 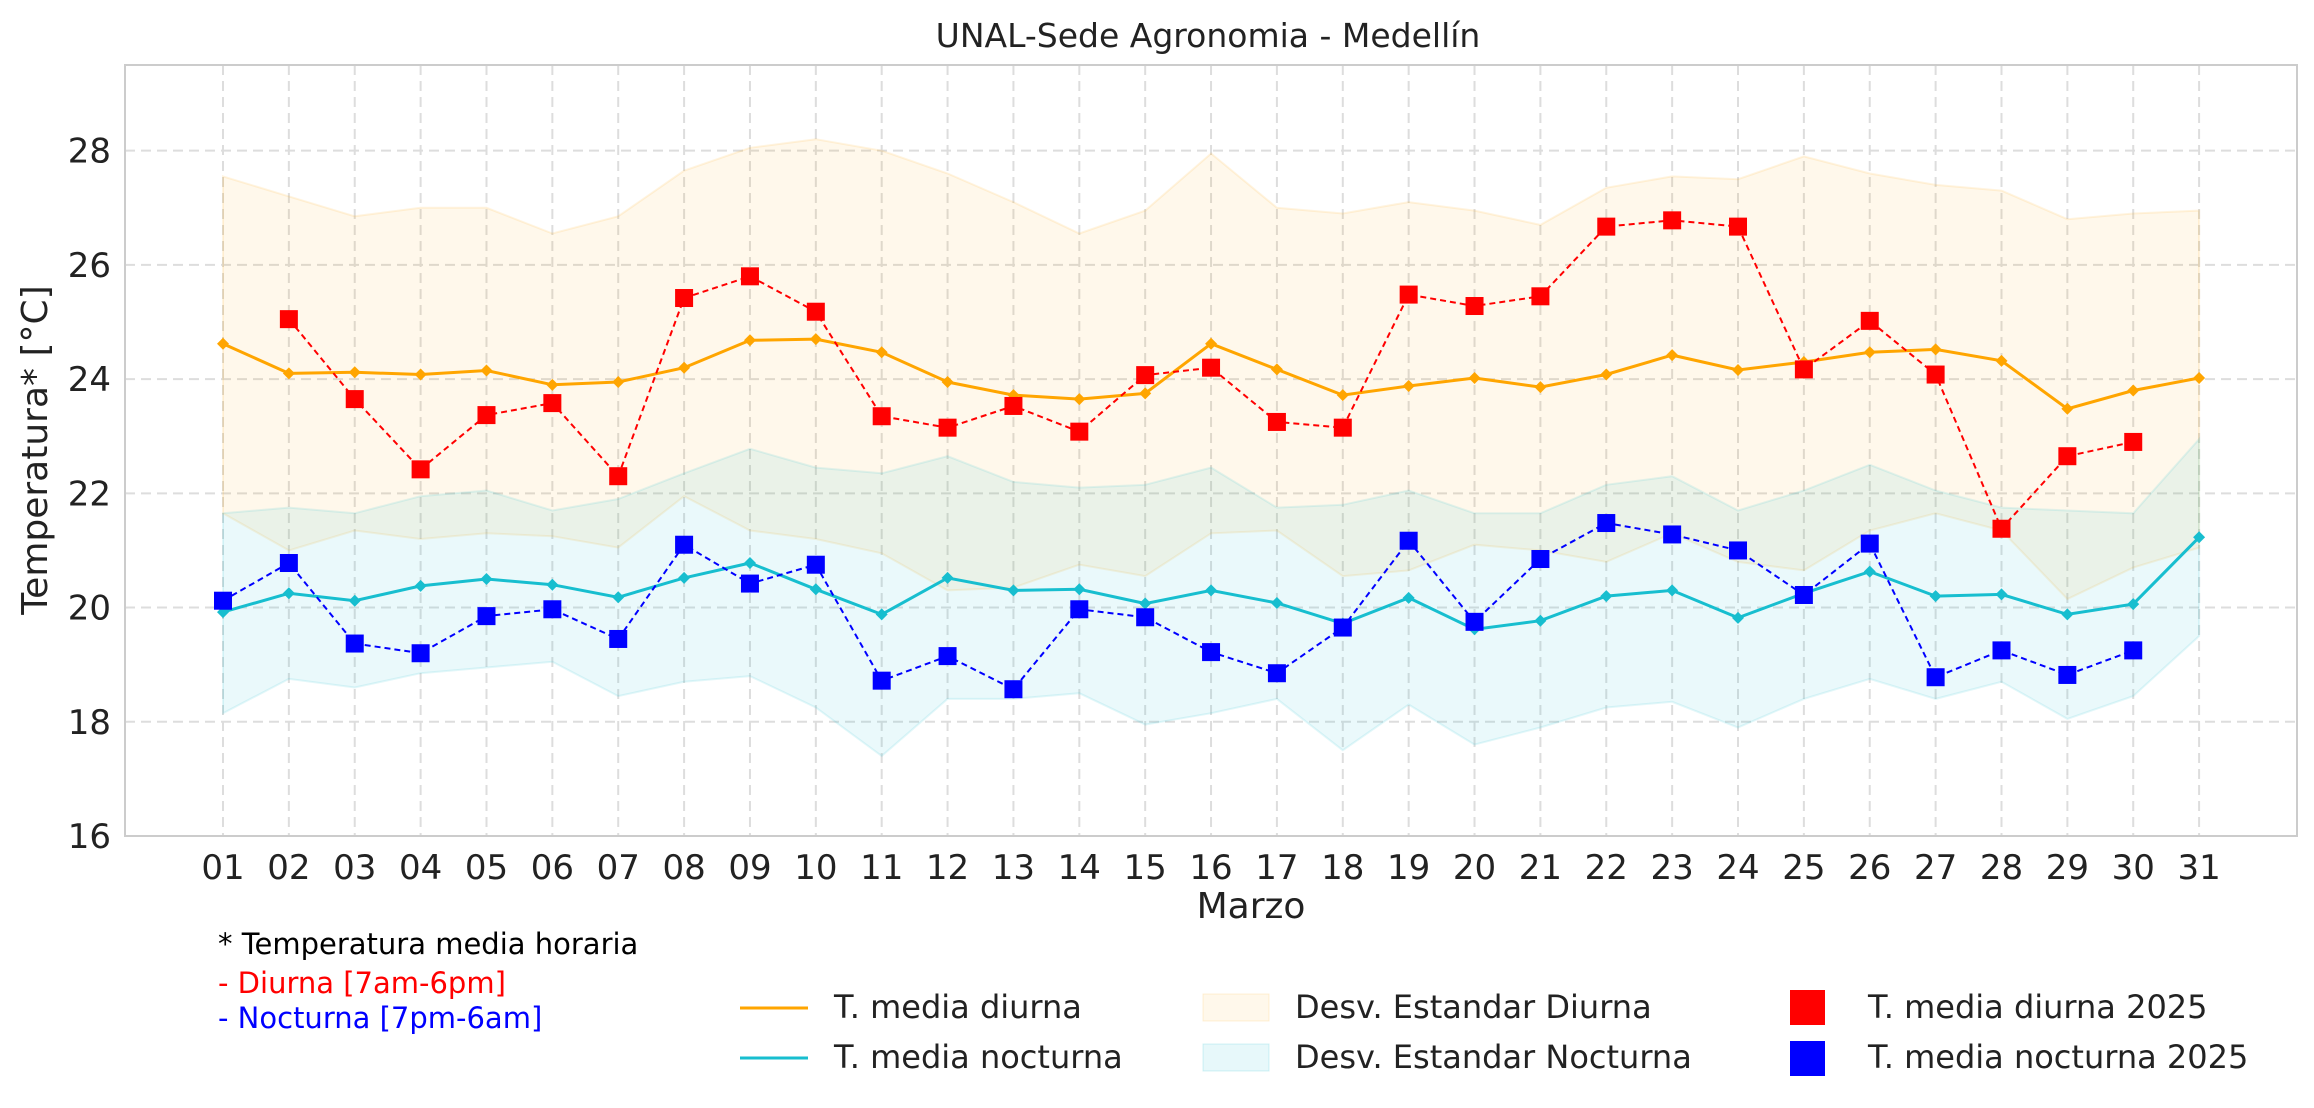 What do you see at coordinates (1540, 868) in the screenshot?
I see `x-tick-label: 21` at bounding box center [1540, 868].